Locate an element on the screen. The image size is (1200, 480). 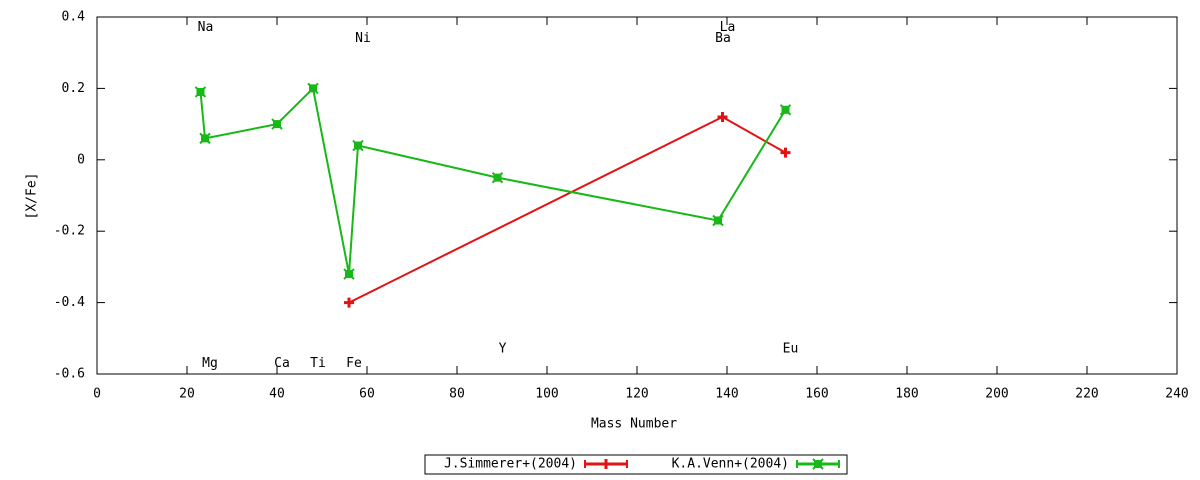
legend-label: J.Simmerer+(2004) is located at coordinates (510, 464).